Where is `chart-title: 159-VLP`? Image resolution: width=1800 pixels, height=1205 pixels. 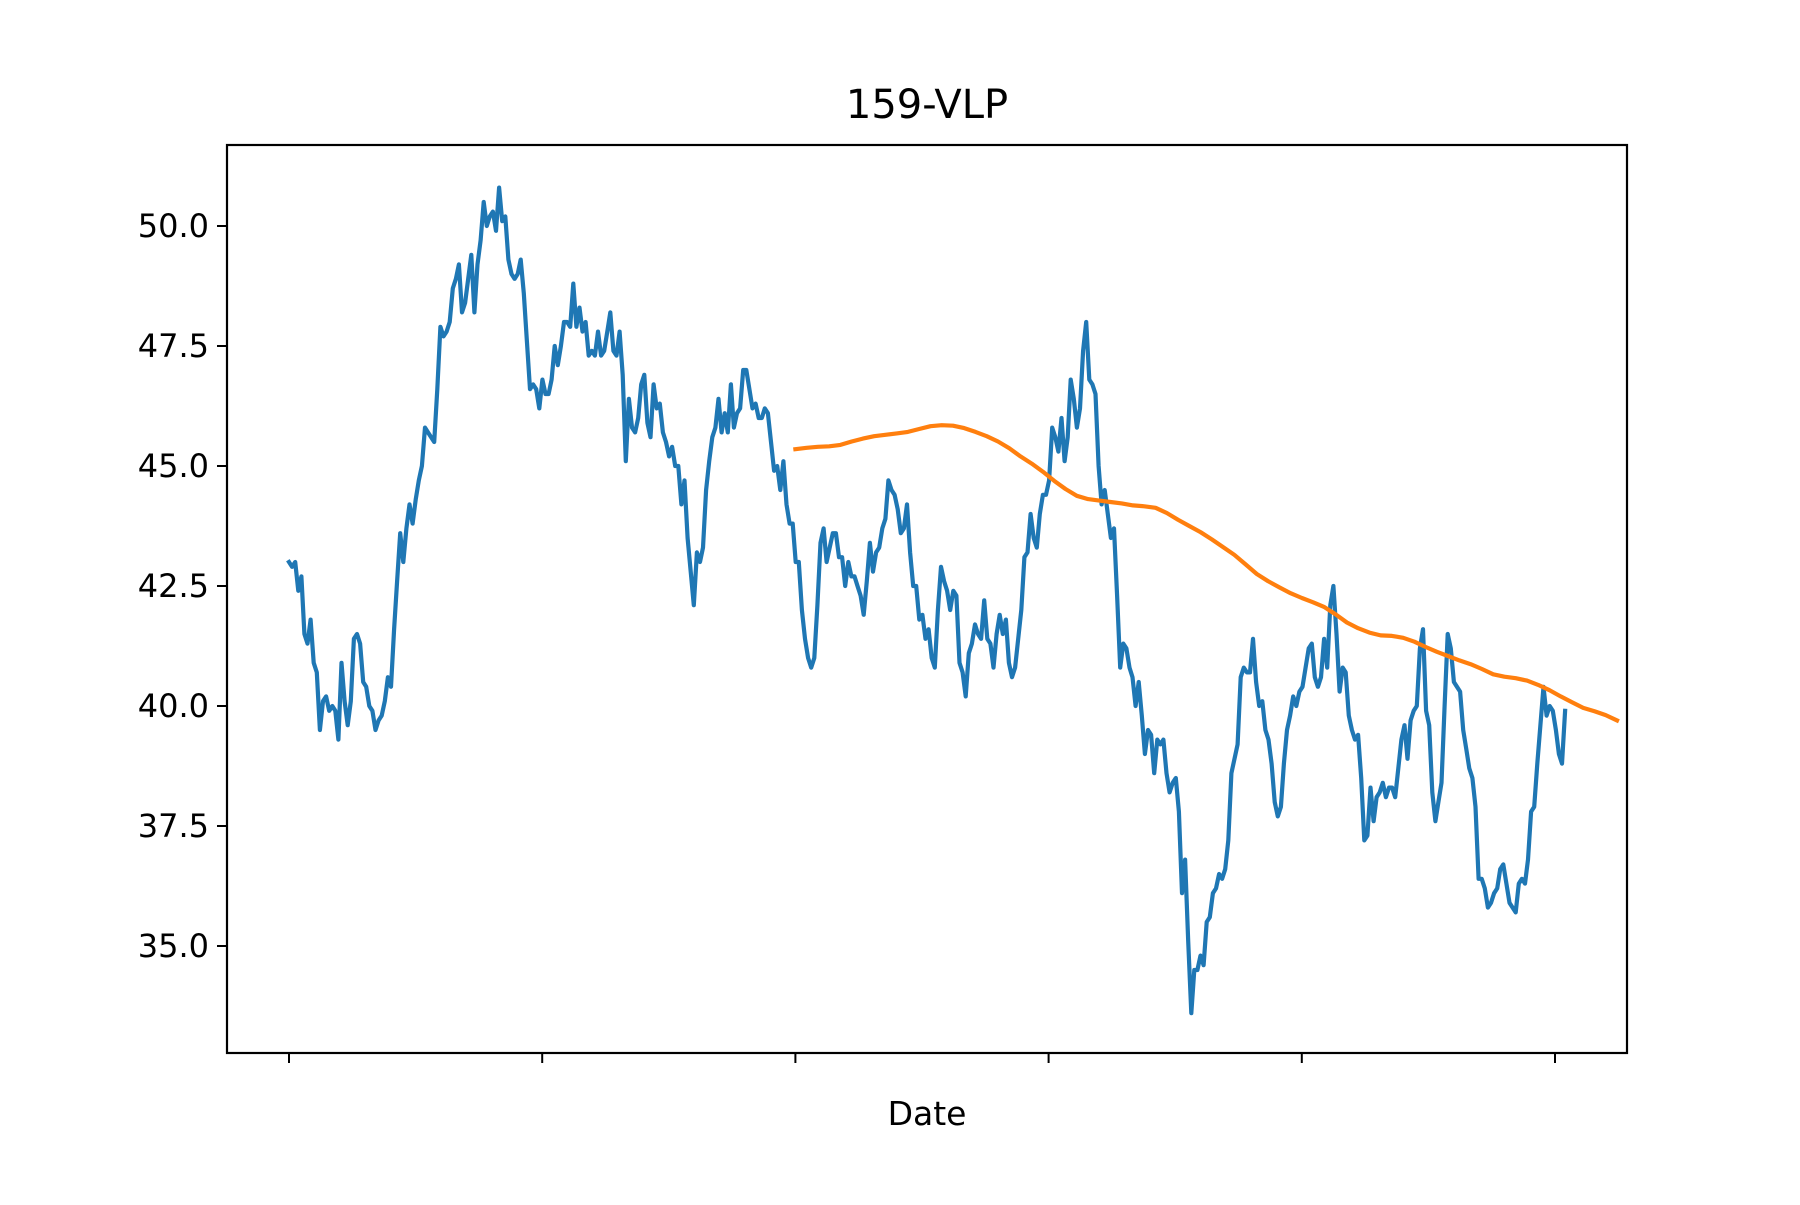 chart-title: 159-VLP is located at coordinates (927, 105).